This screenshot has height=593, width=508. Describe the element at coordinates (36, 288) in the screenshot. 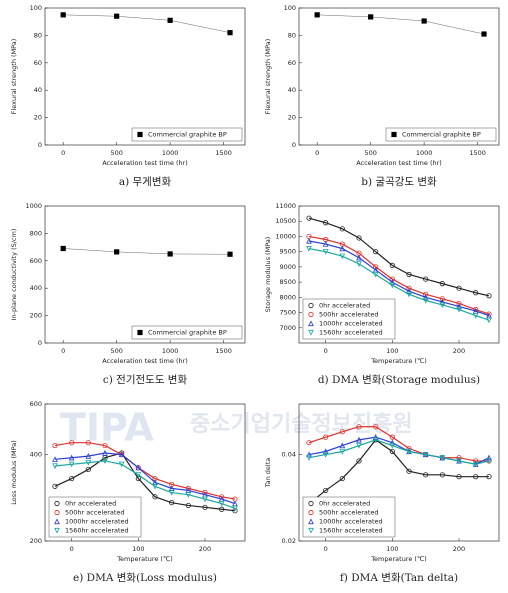

I see `y-tick-label: 400` at that location.